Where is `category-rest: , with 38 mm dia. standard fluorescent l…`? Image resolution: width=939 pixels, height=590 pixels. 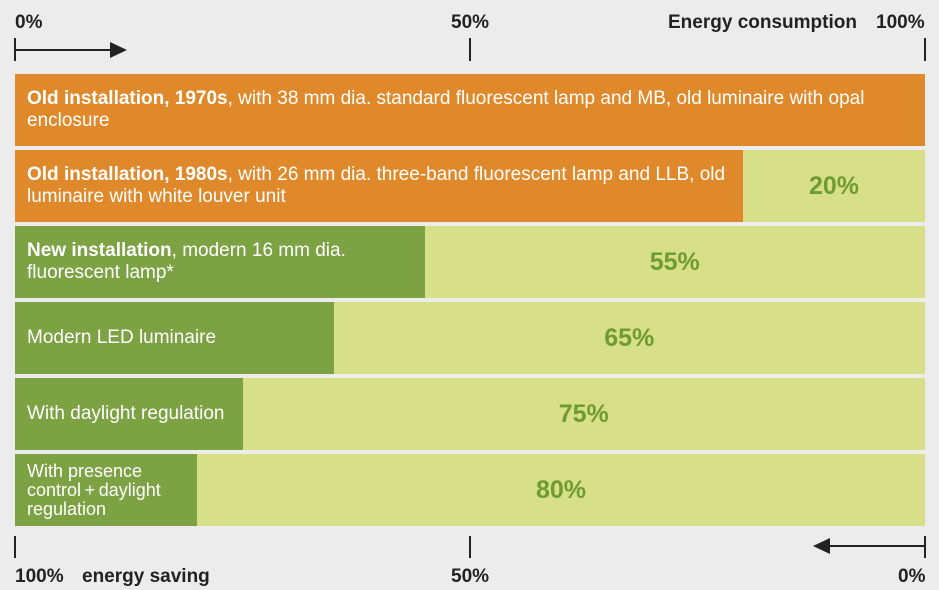
category-rest: , with 38 mm dia. standard fluorescent l… is located at coordinates (446, 109).